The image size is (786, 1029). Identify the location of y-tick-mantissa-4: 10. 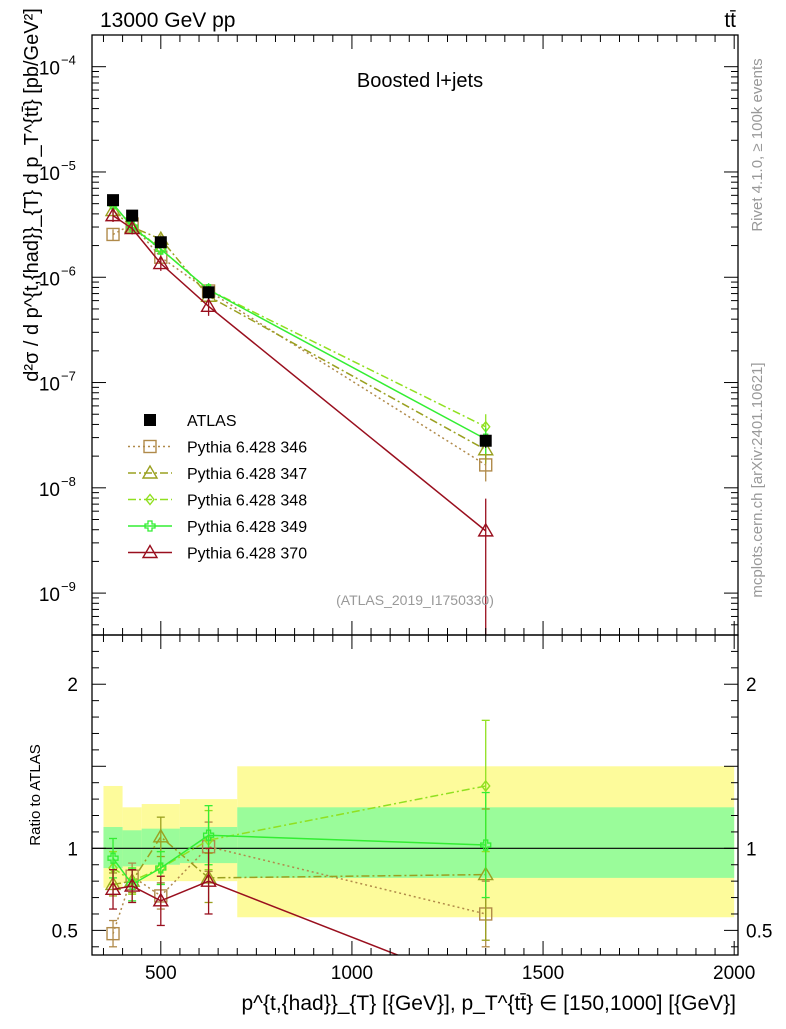
(49, 174).